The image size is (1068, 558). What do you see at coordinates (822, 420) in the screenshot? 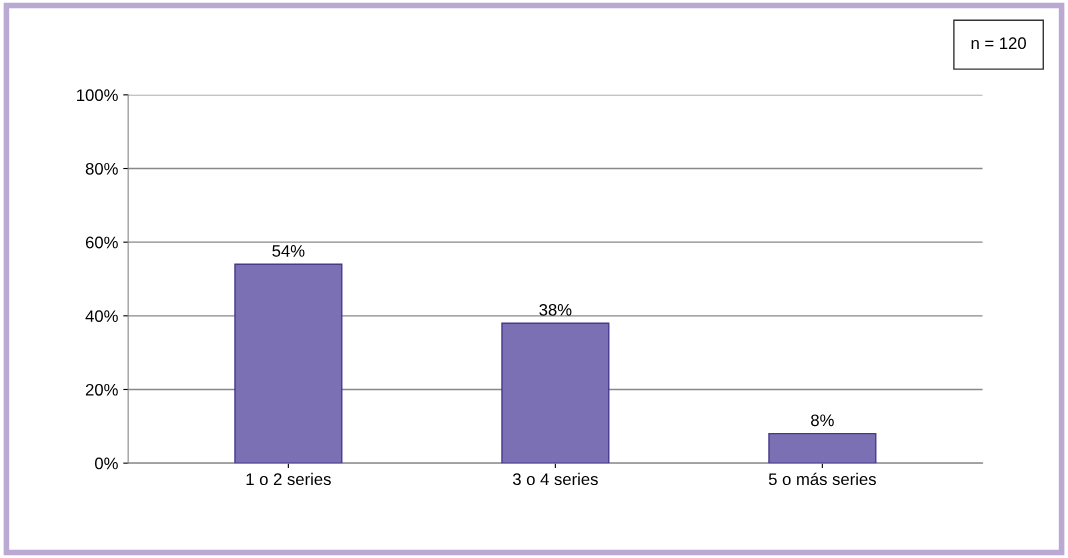
I see `data-label: 8%` at bounding box center [822, 420].